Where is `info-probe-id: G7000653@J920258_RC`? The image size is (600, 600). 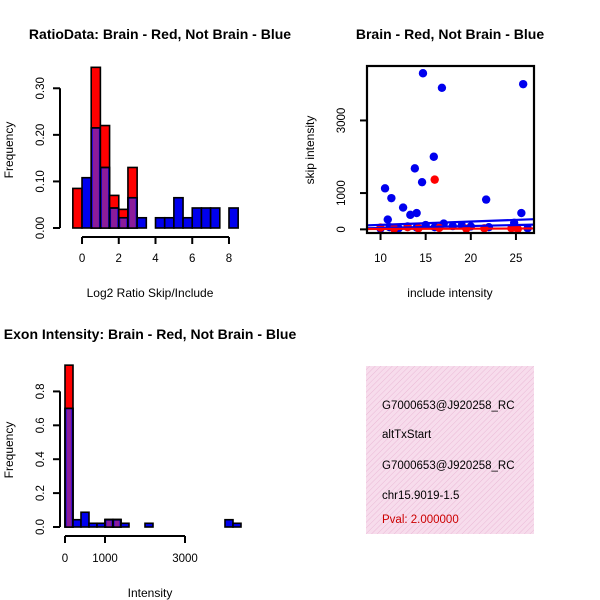
info-probe-id: G7000653@J920258_RC is located at coordinates (448, 406).